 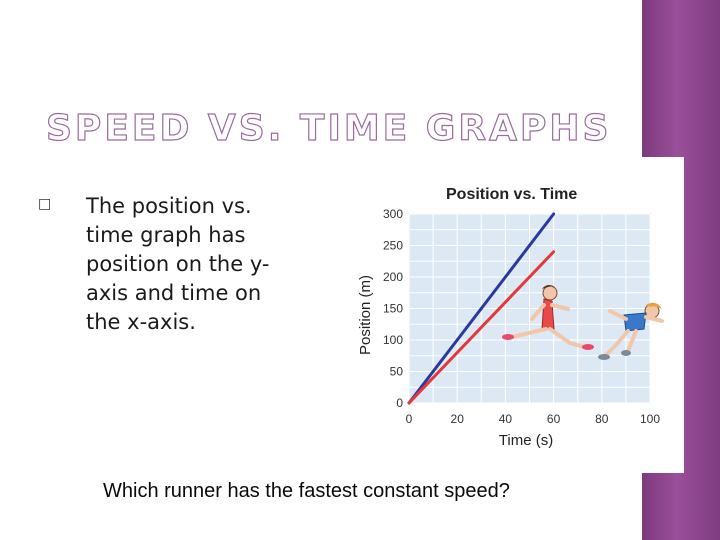 What do you see at coordinates (458, 419) in the screenshot?
I see `x-tick-label: 20` at bounding box center [458, 419].